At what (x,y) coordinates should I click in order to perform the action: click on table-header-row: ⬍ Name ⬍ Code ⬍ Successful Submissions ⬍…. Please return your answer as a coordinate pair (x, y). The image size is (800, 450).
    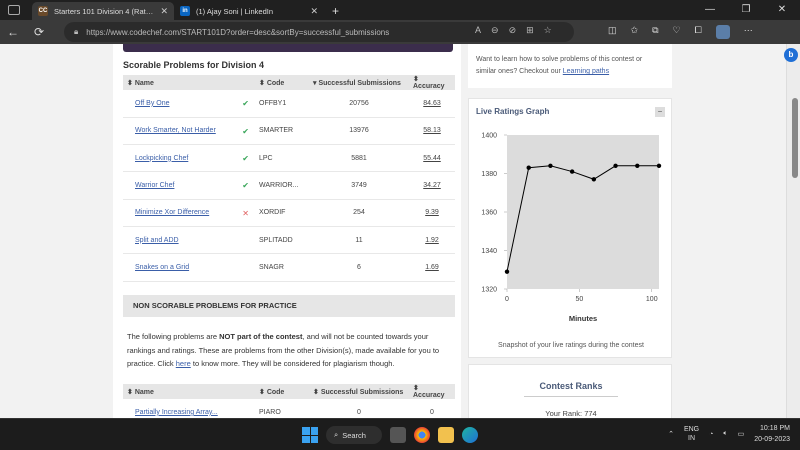
    Looking at the image, I should click on (289, 391).